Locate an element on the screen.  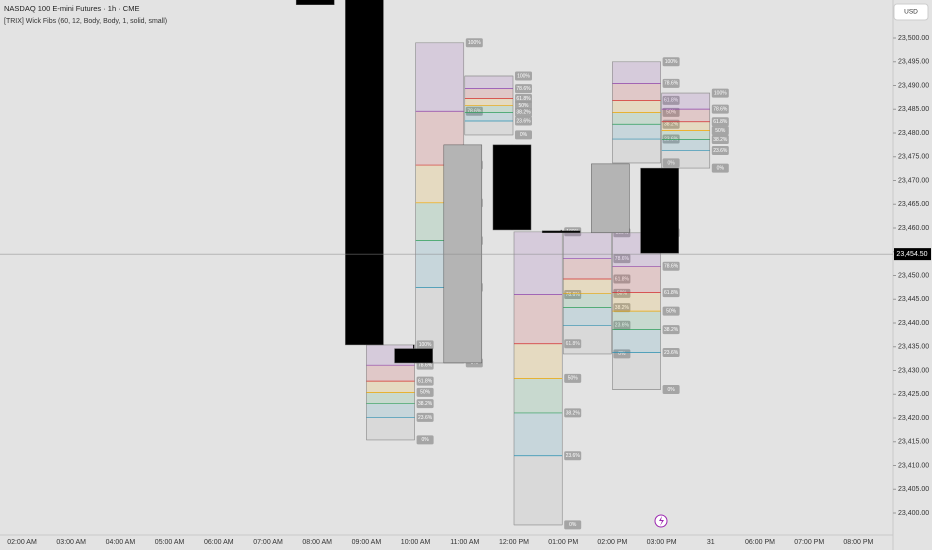
y-tick-label: 23,410.00 is located at coordinates (913, 465).